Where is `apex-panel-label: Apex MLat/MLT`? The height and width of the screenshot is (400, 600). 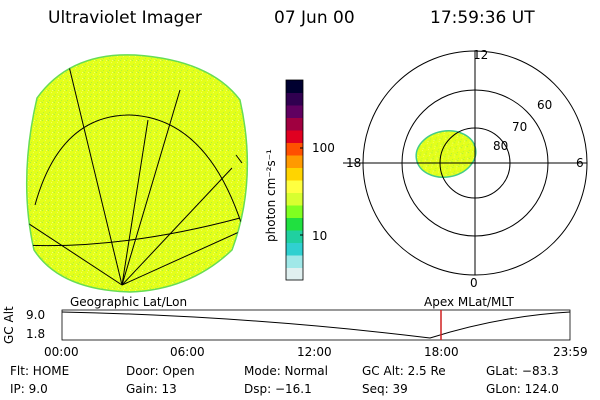 apex-panel-label: Apex MLat/MLT is located at coordinates (469, 302).